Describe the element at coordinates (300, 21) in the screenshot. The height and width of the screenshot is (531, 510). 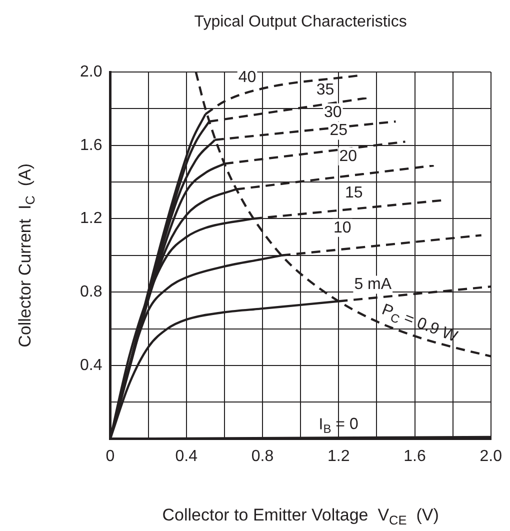
I see `chart-title: Typical Output Characteristics` at that location.